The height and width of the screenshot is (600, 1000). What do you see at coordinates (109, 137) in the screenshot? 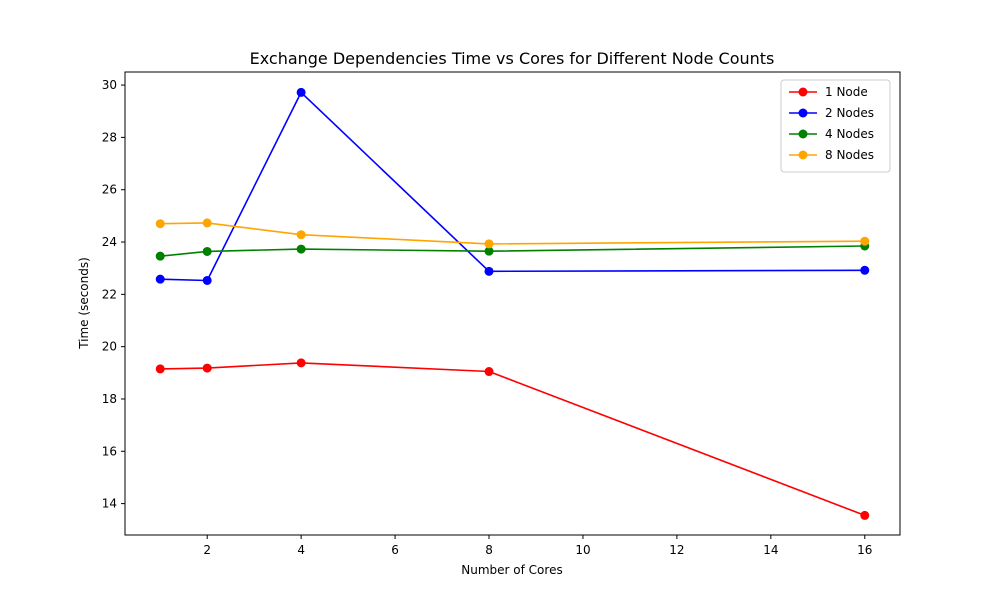
I see `y-tick-label: 28` at bounding box center [109, 137].